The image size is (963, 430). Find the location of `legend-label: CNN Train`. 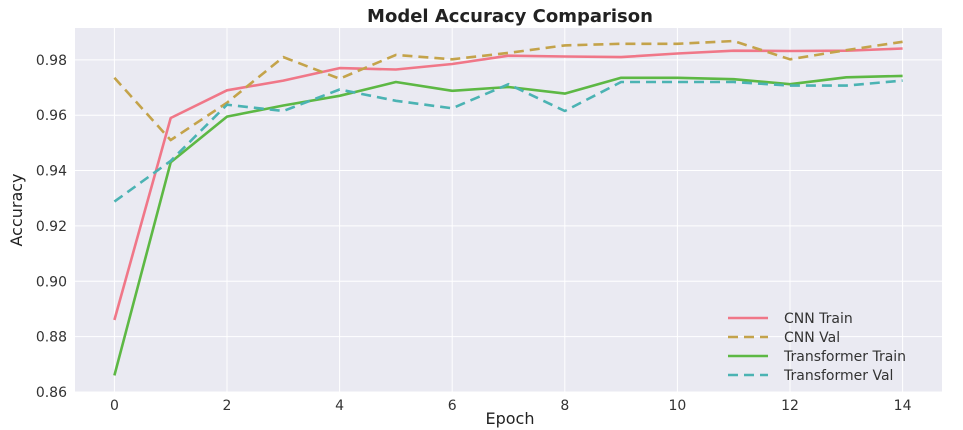

legend-label: CNN Train is located at coordinates (818, 319).